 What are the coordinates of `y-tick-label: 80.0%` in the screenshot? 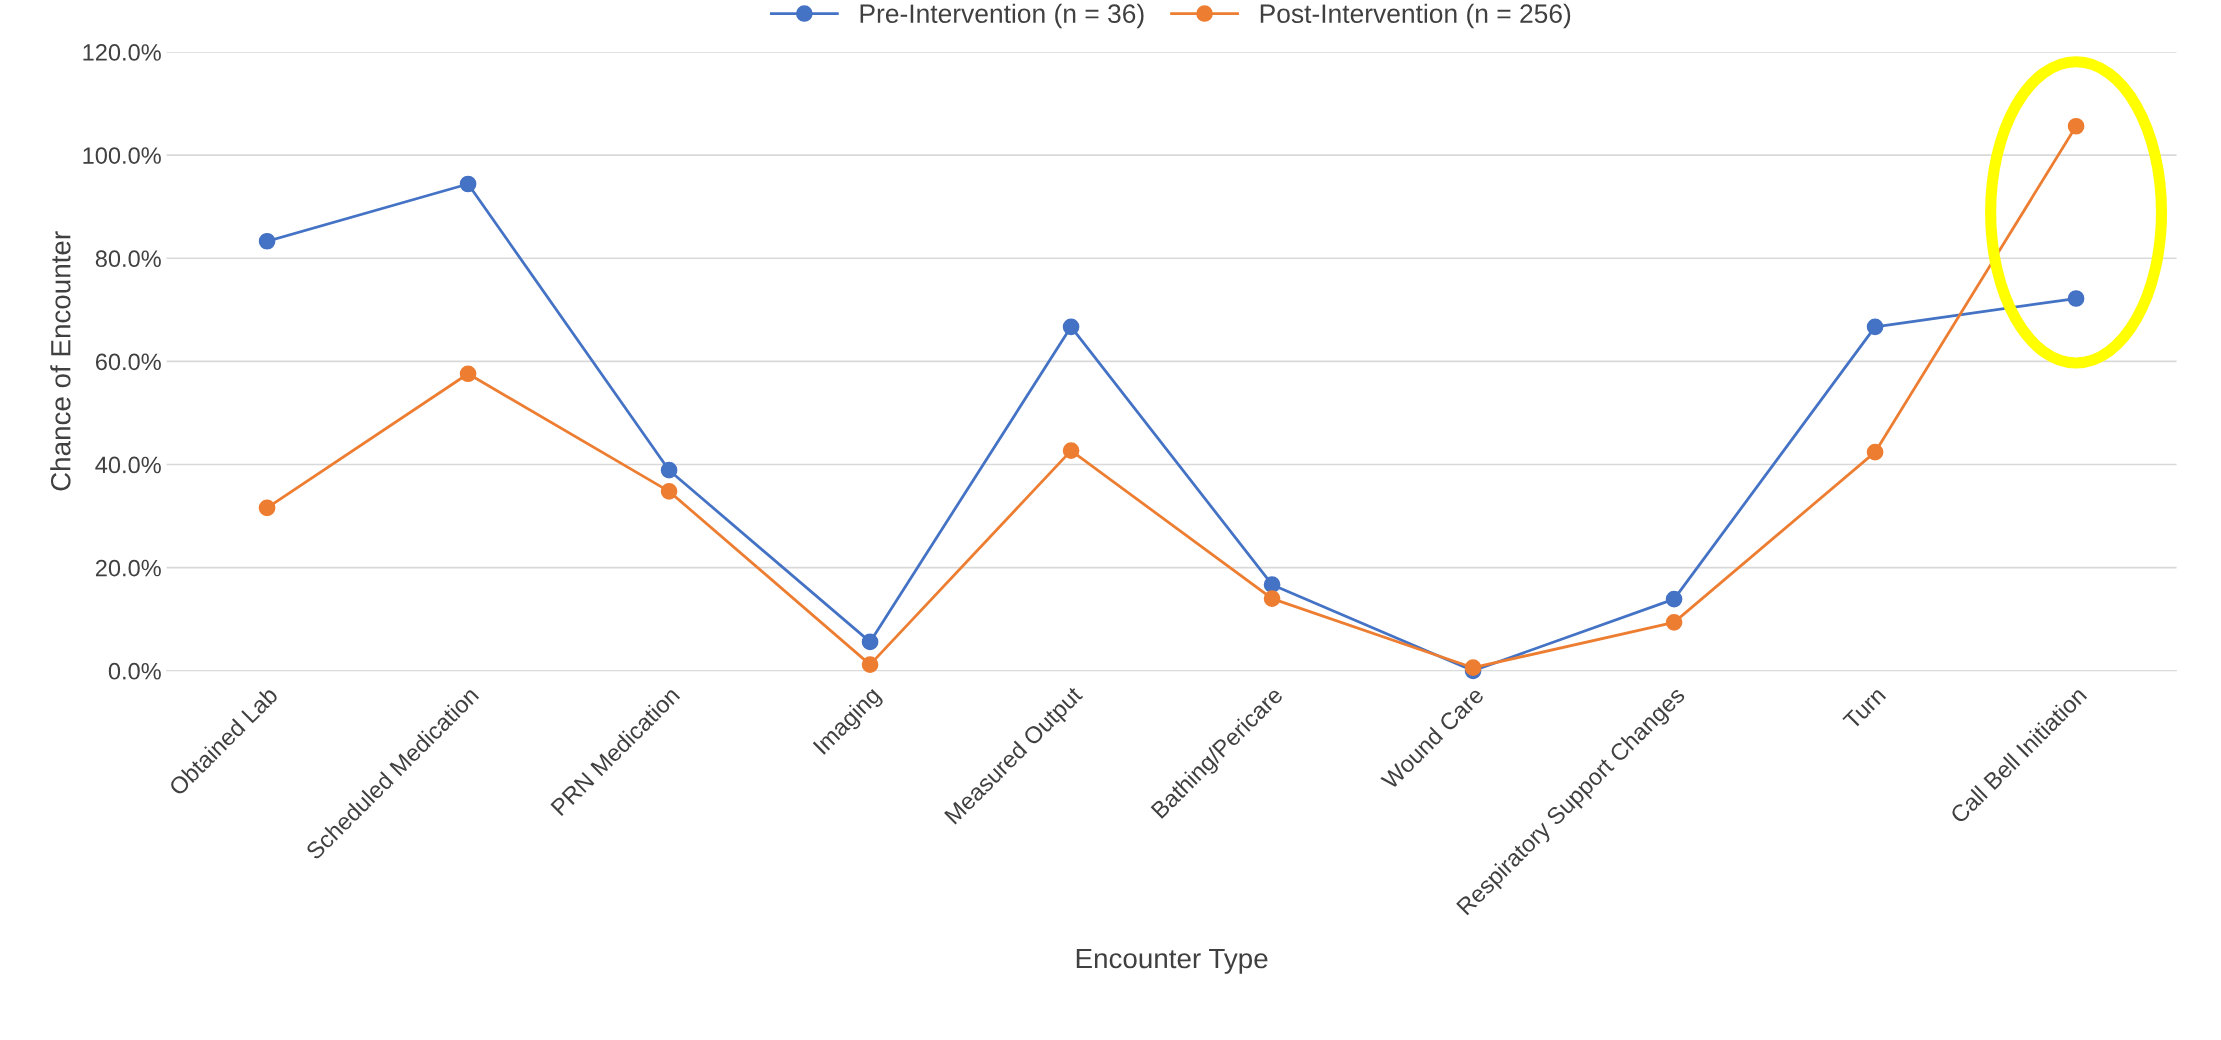 It's located at (128, 259).